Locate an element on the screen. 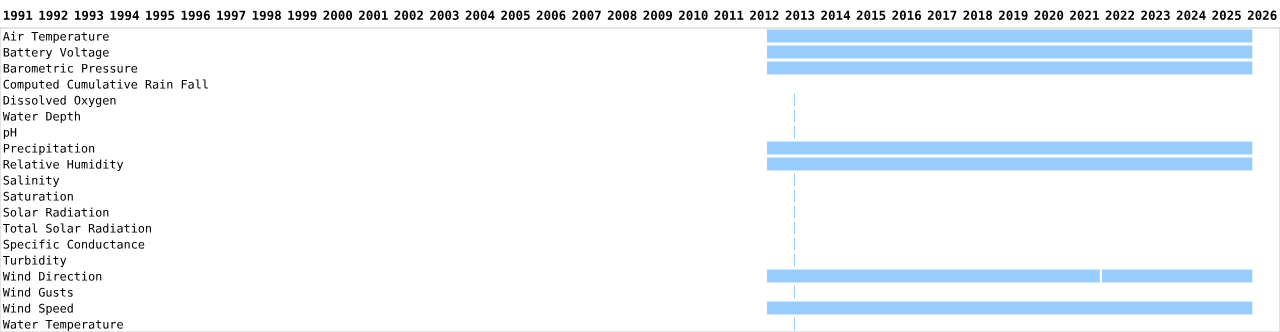  y-tick-label: Wind Speed is located at coordinates (37, 309).